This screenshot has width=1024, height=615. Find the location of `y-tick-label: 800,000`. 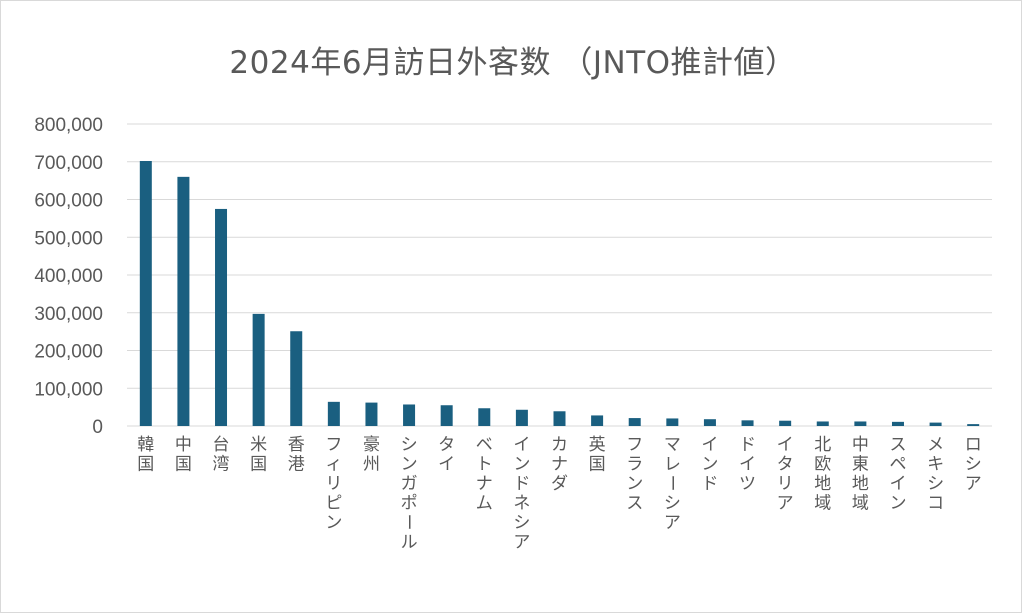

y-tick-label: 800,000 is located at coordinates (68, 125).